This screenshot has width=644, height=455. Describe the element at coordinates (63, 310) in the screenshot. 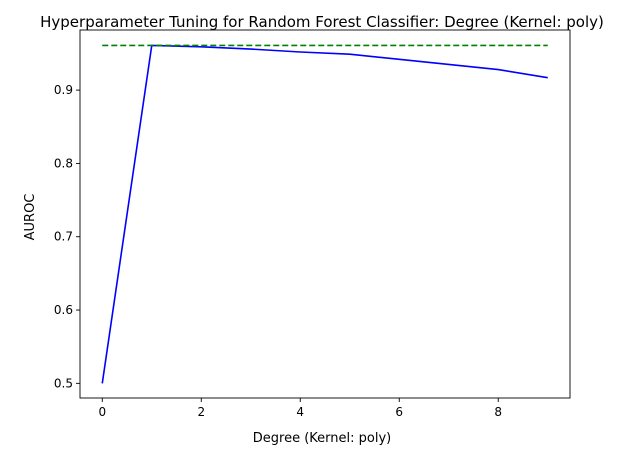

I see `y-tick-label: 0.6` at that location.